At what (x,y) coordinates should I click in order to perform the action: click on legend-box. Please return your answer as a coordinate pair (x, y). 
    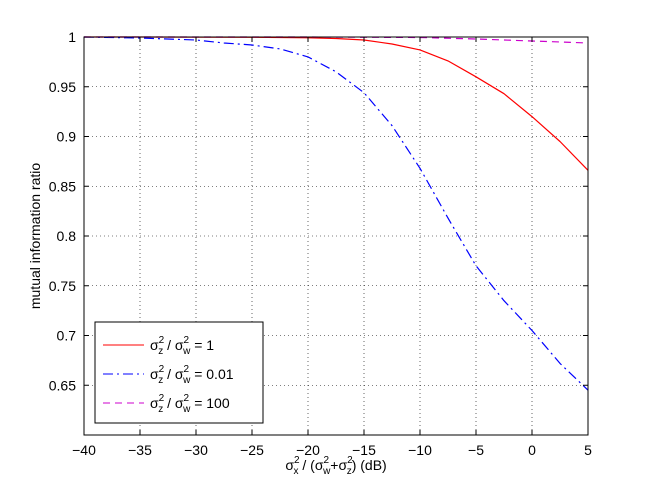
    Looking at the image, I should click on (179, 372).